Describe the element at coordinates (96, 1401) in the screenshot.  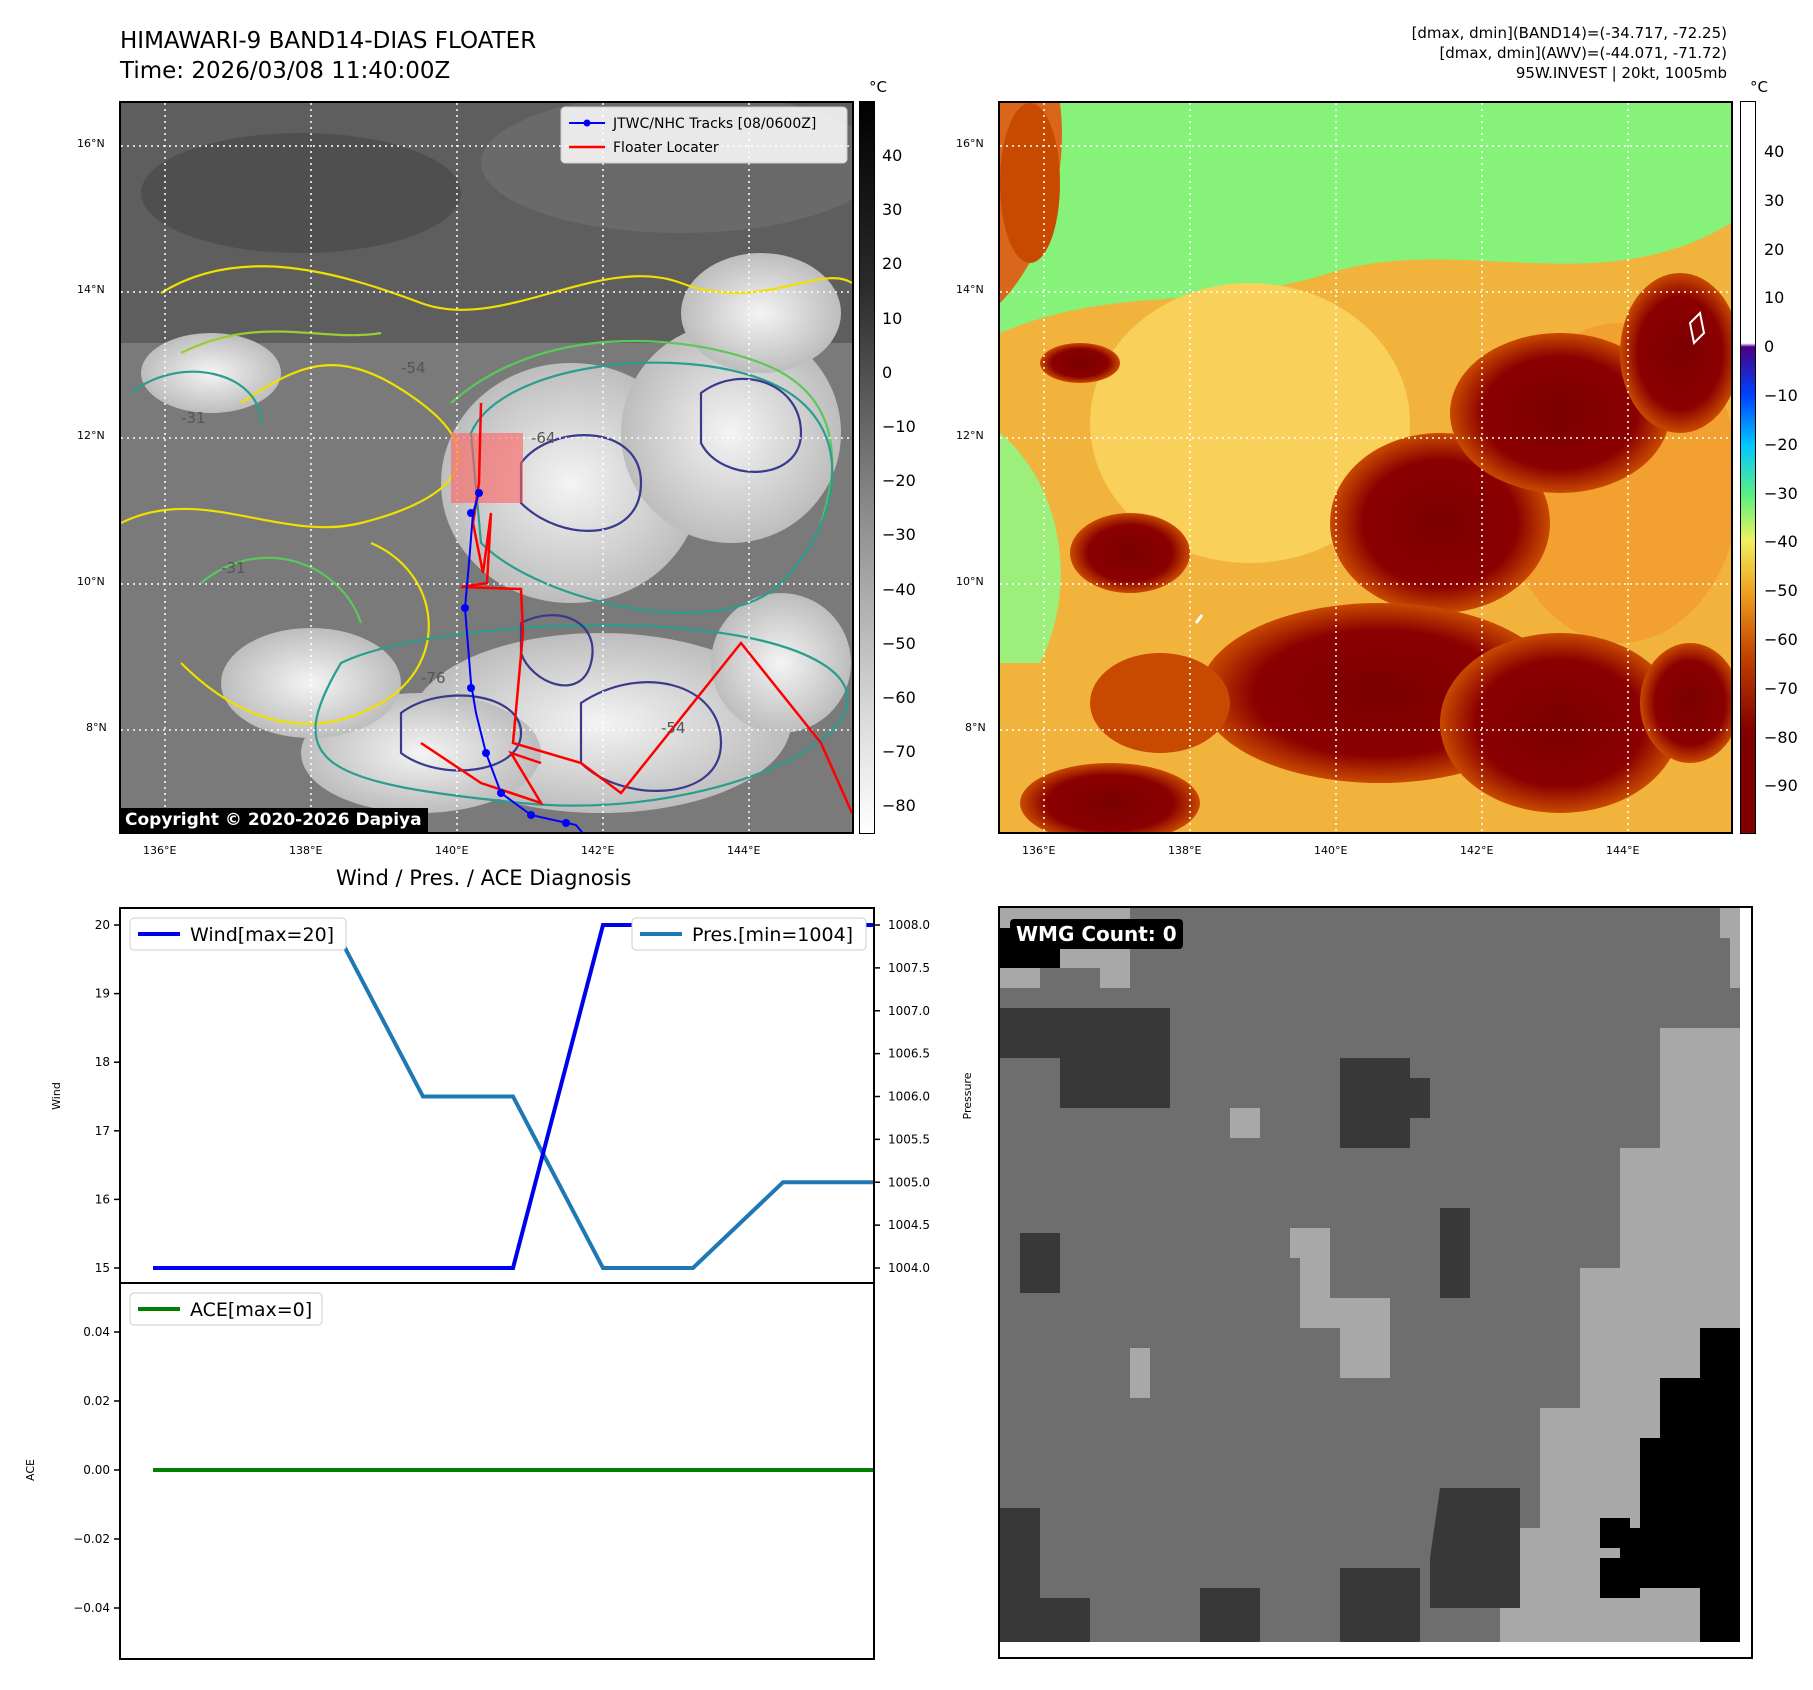
I see `axis-tick-label: 0.02` at that location.